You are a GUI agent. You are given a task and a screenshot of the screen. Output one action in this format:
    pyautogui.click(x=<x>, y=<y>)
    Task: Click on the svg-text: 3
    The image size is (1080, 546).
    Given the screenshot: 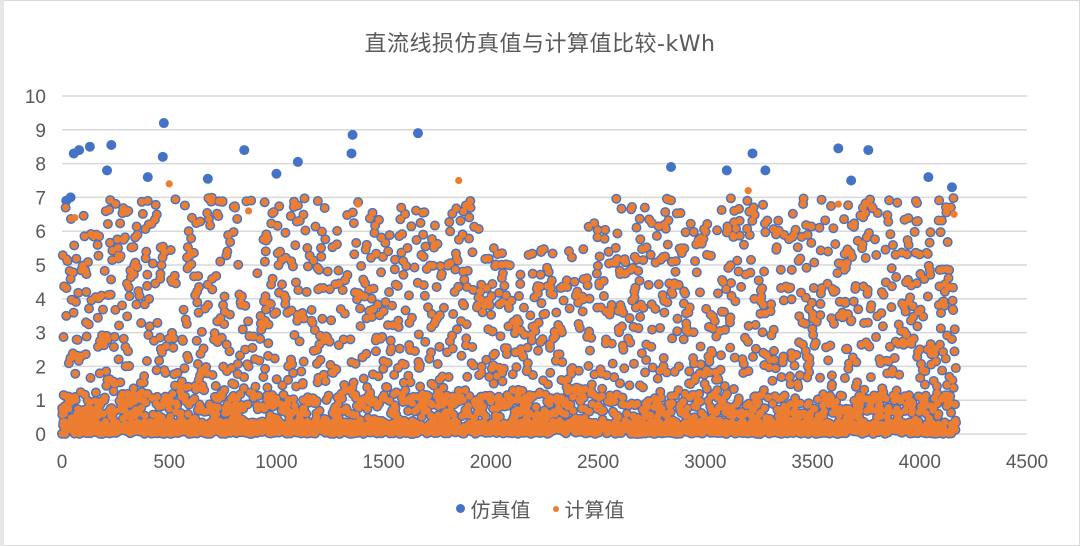 What is the action you would take?
    pyautogui.click(x=40, y=334)
    